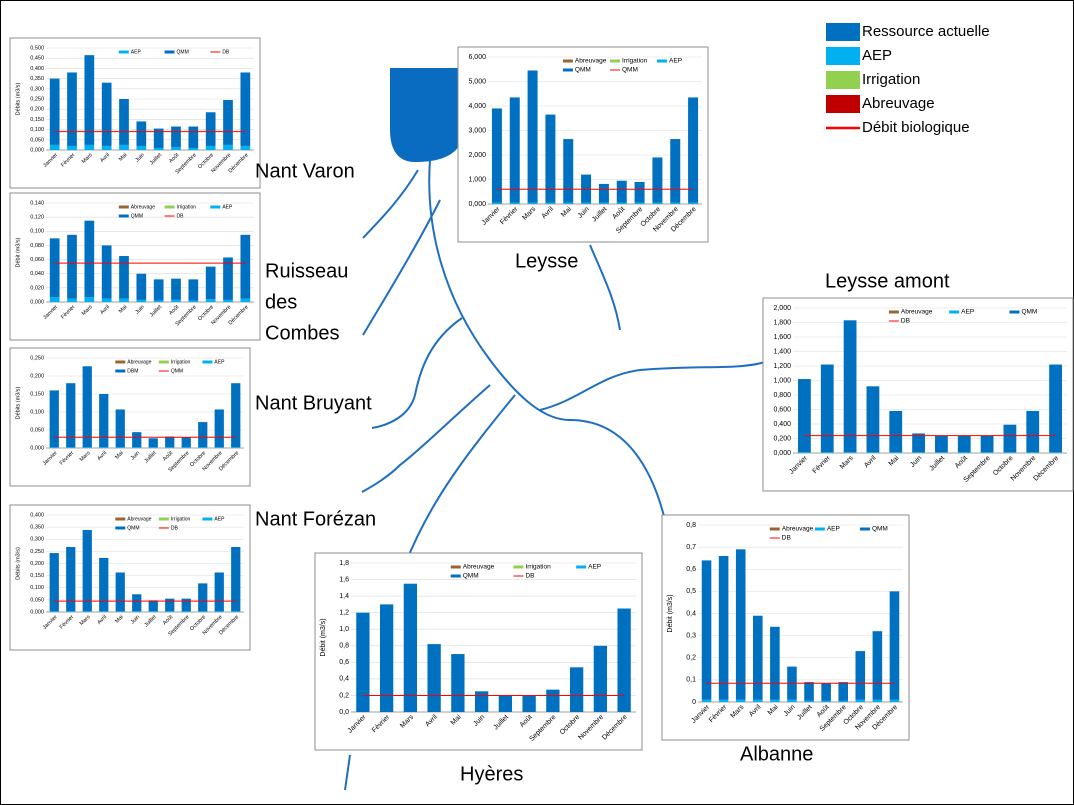  Describe the element at coordinates (305, 171) in the screenshot. I see `station-label: Nant Varon` at that location.